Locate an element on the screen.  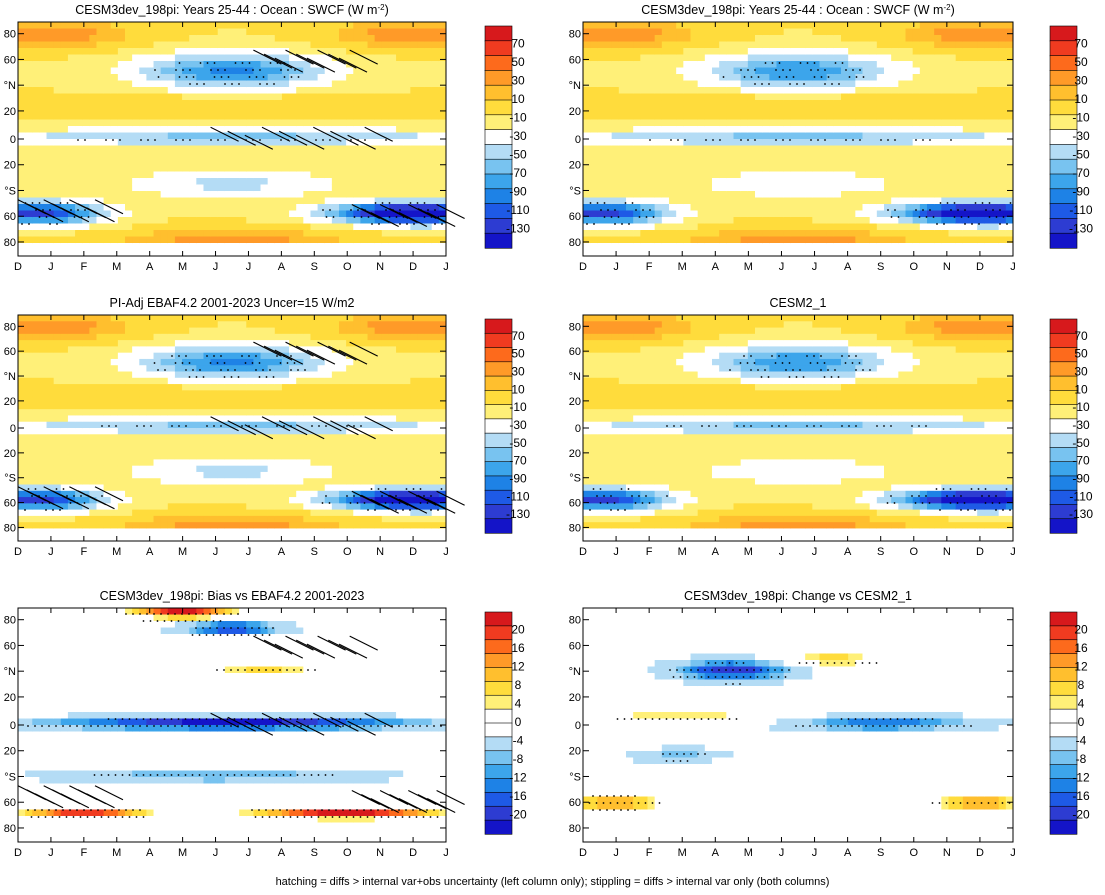
x-tick-label: A is located at coordinates (848, 267).